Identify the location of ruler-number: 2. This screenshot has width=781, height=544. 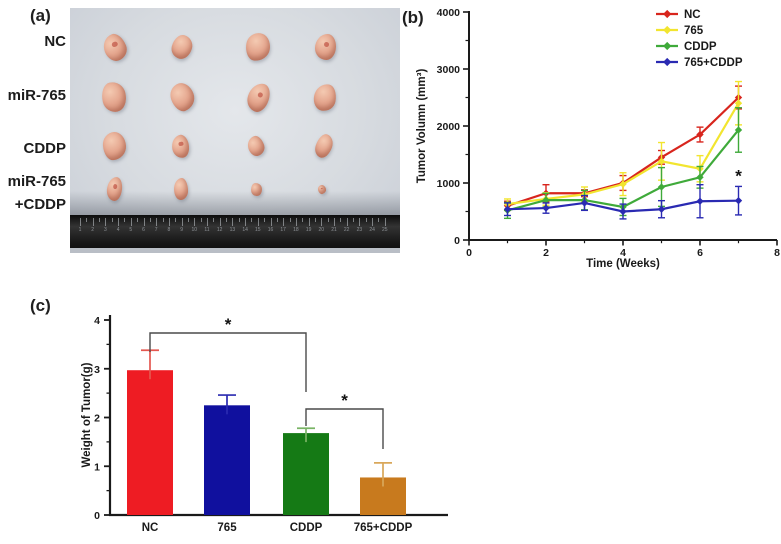
(93, 230).